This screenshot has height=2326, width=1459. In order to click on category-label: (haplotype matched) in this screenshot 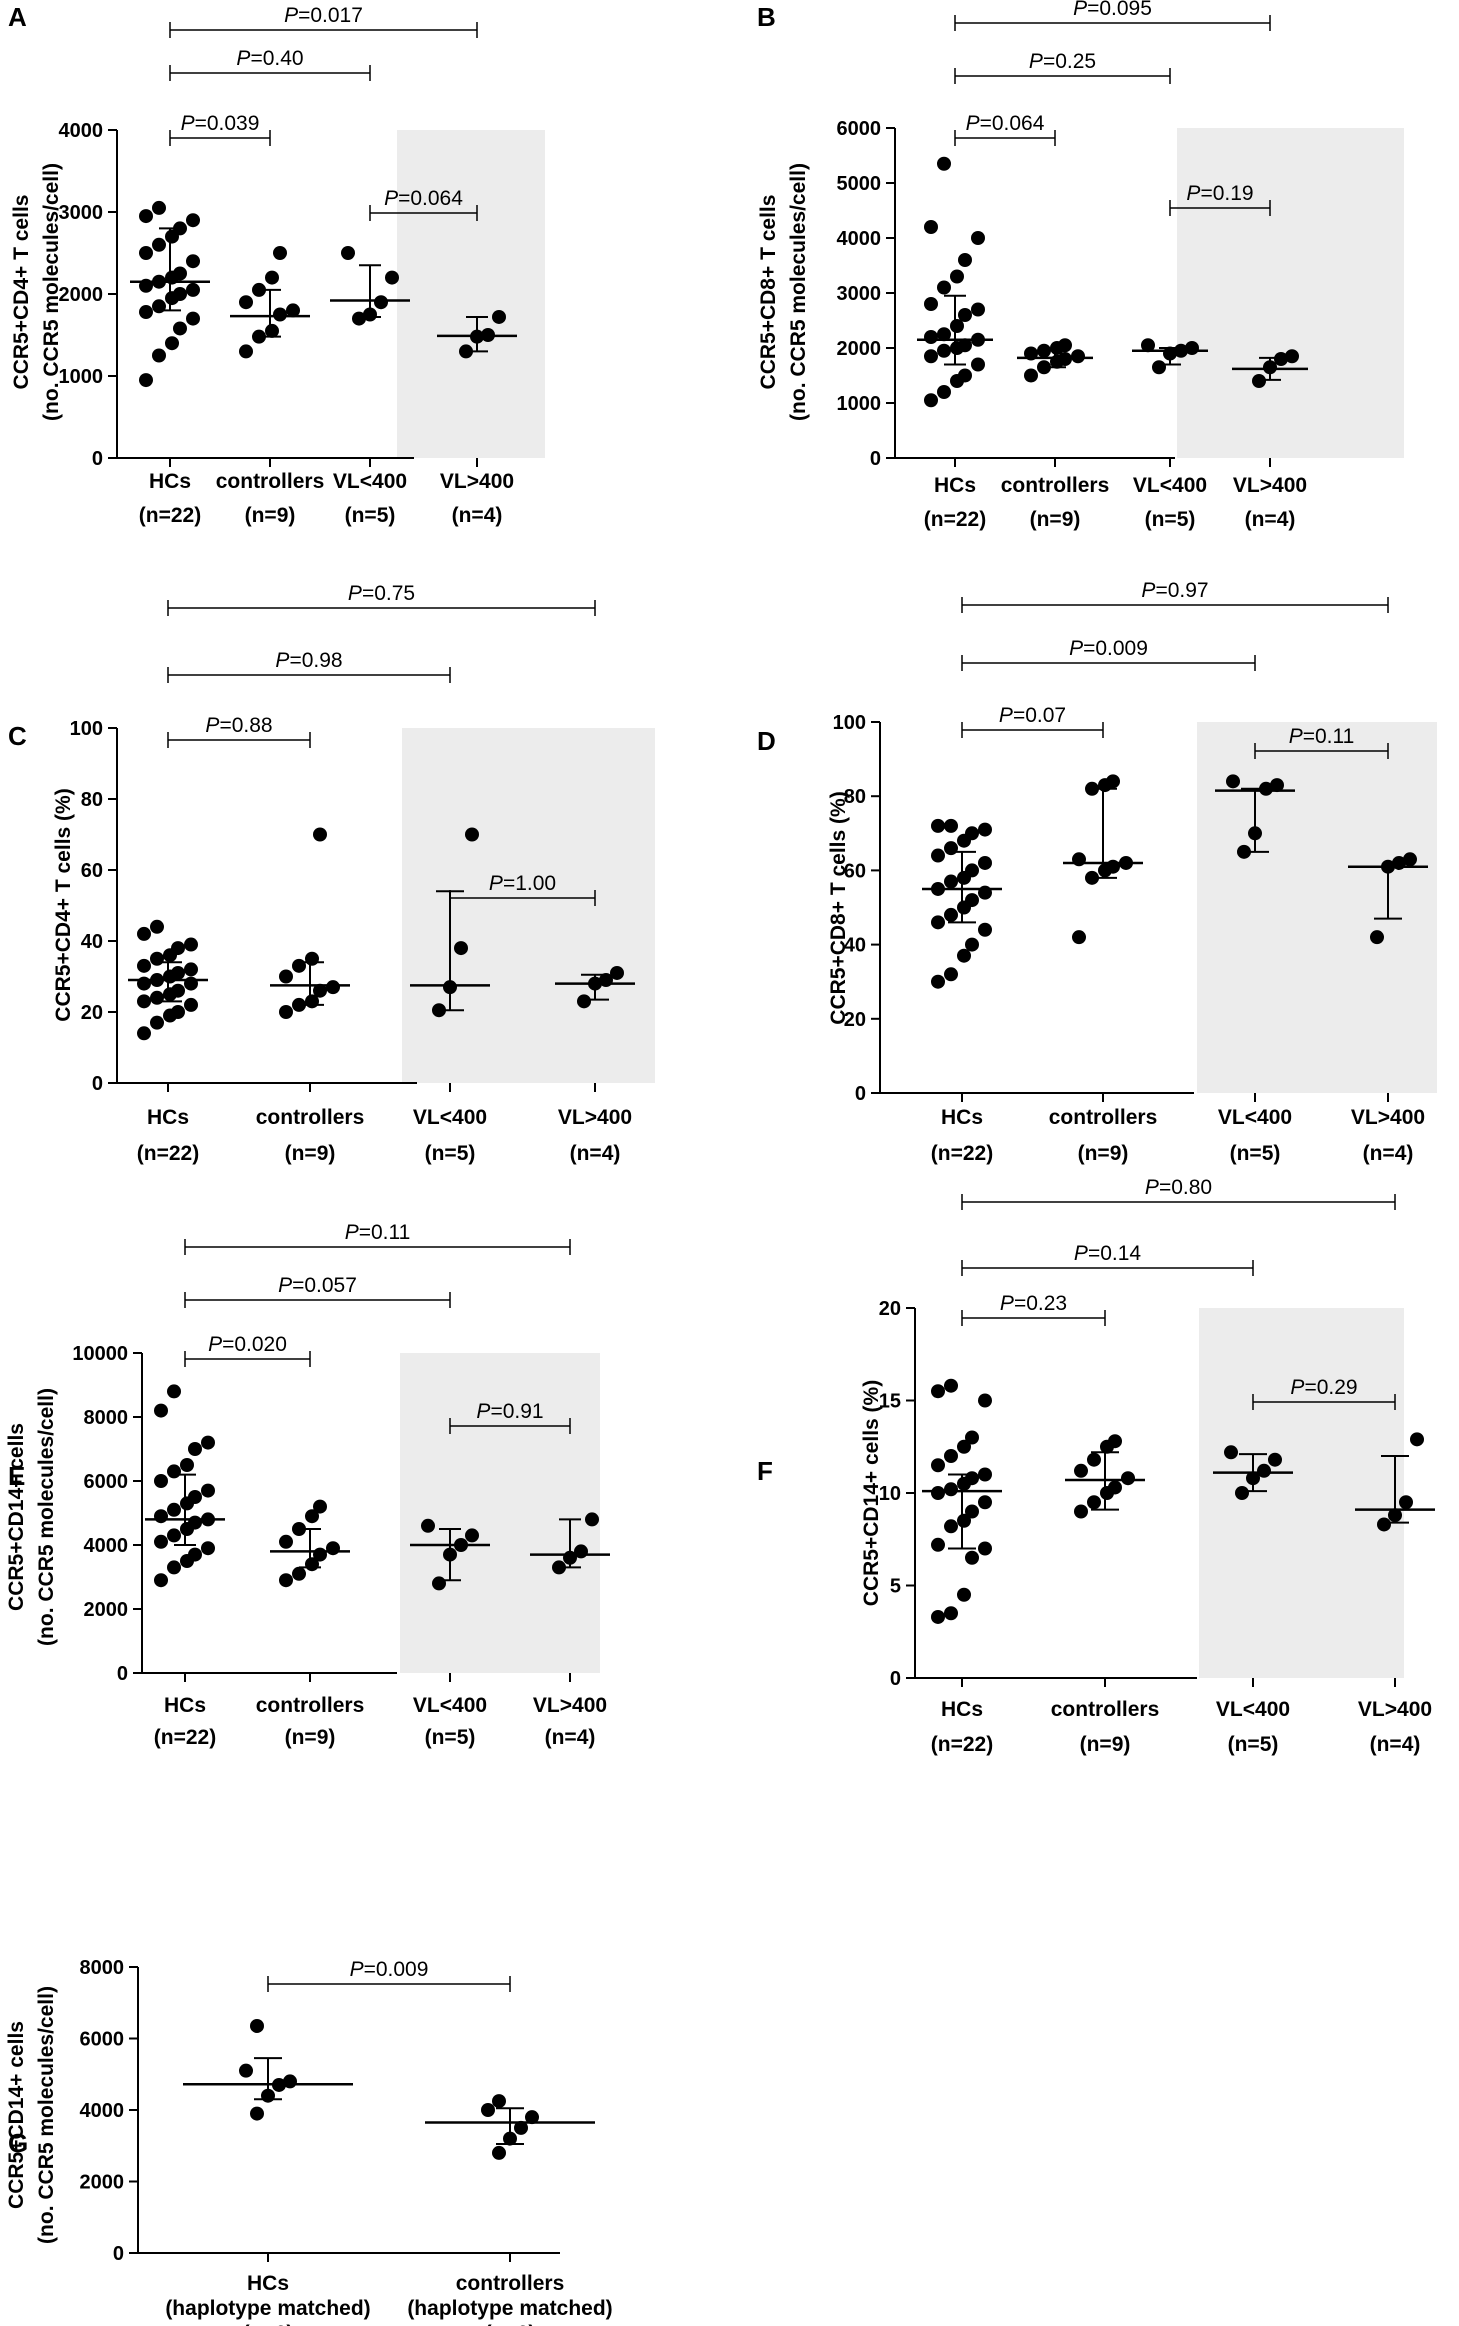, I will do `click(509, 2308)`.